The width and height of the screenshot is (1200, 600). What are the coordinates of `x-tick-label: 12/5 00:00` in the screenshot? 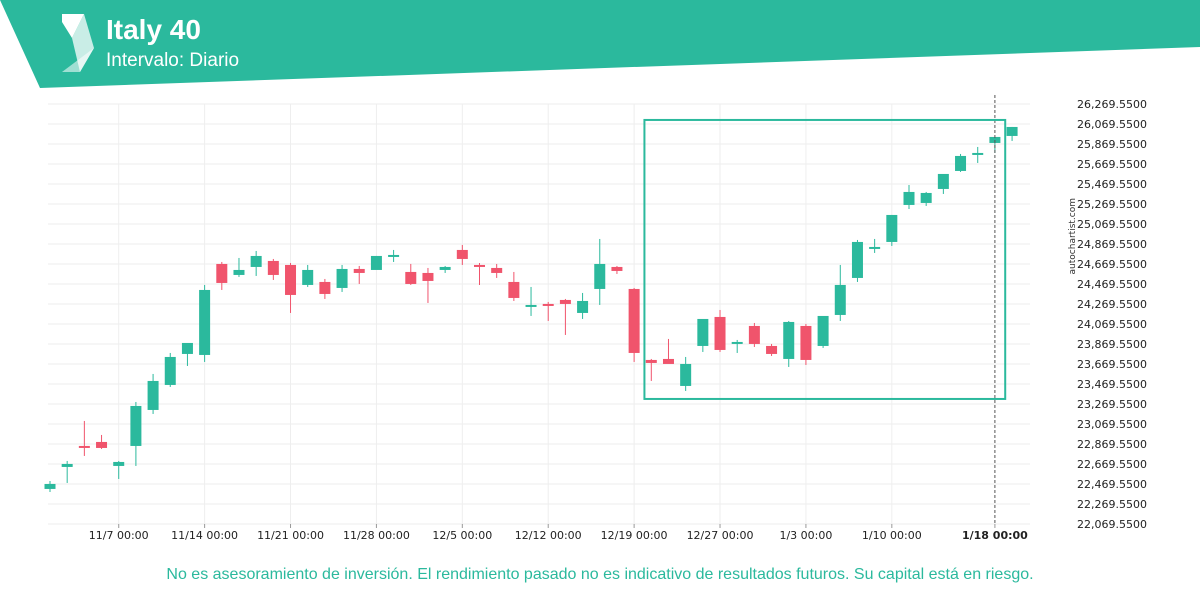 It's located at (462, 535).